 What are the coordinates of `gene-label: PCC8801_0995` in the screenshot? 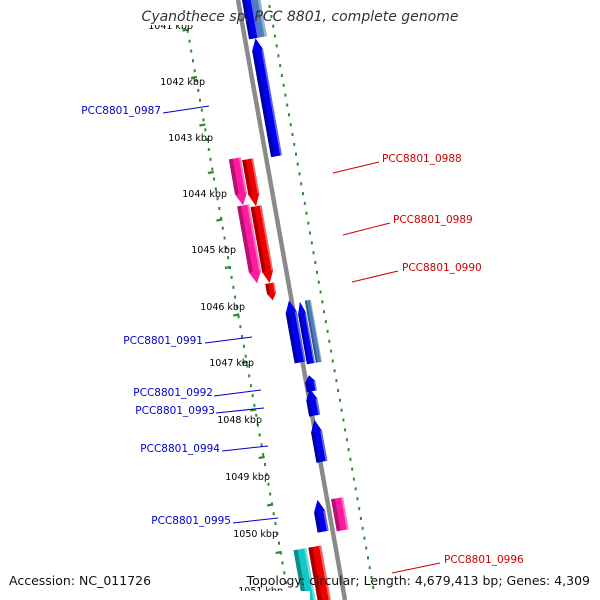 It's located at (215, 521).